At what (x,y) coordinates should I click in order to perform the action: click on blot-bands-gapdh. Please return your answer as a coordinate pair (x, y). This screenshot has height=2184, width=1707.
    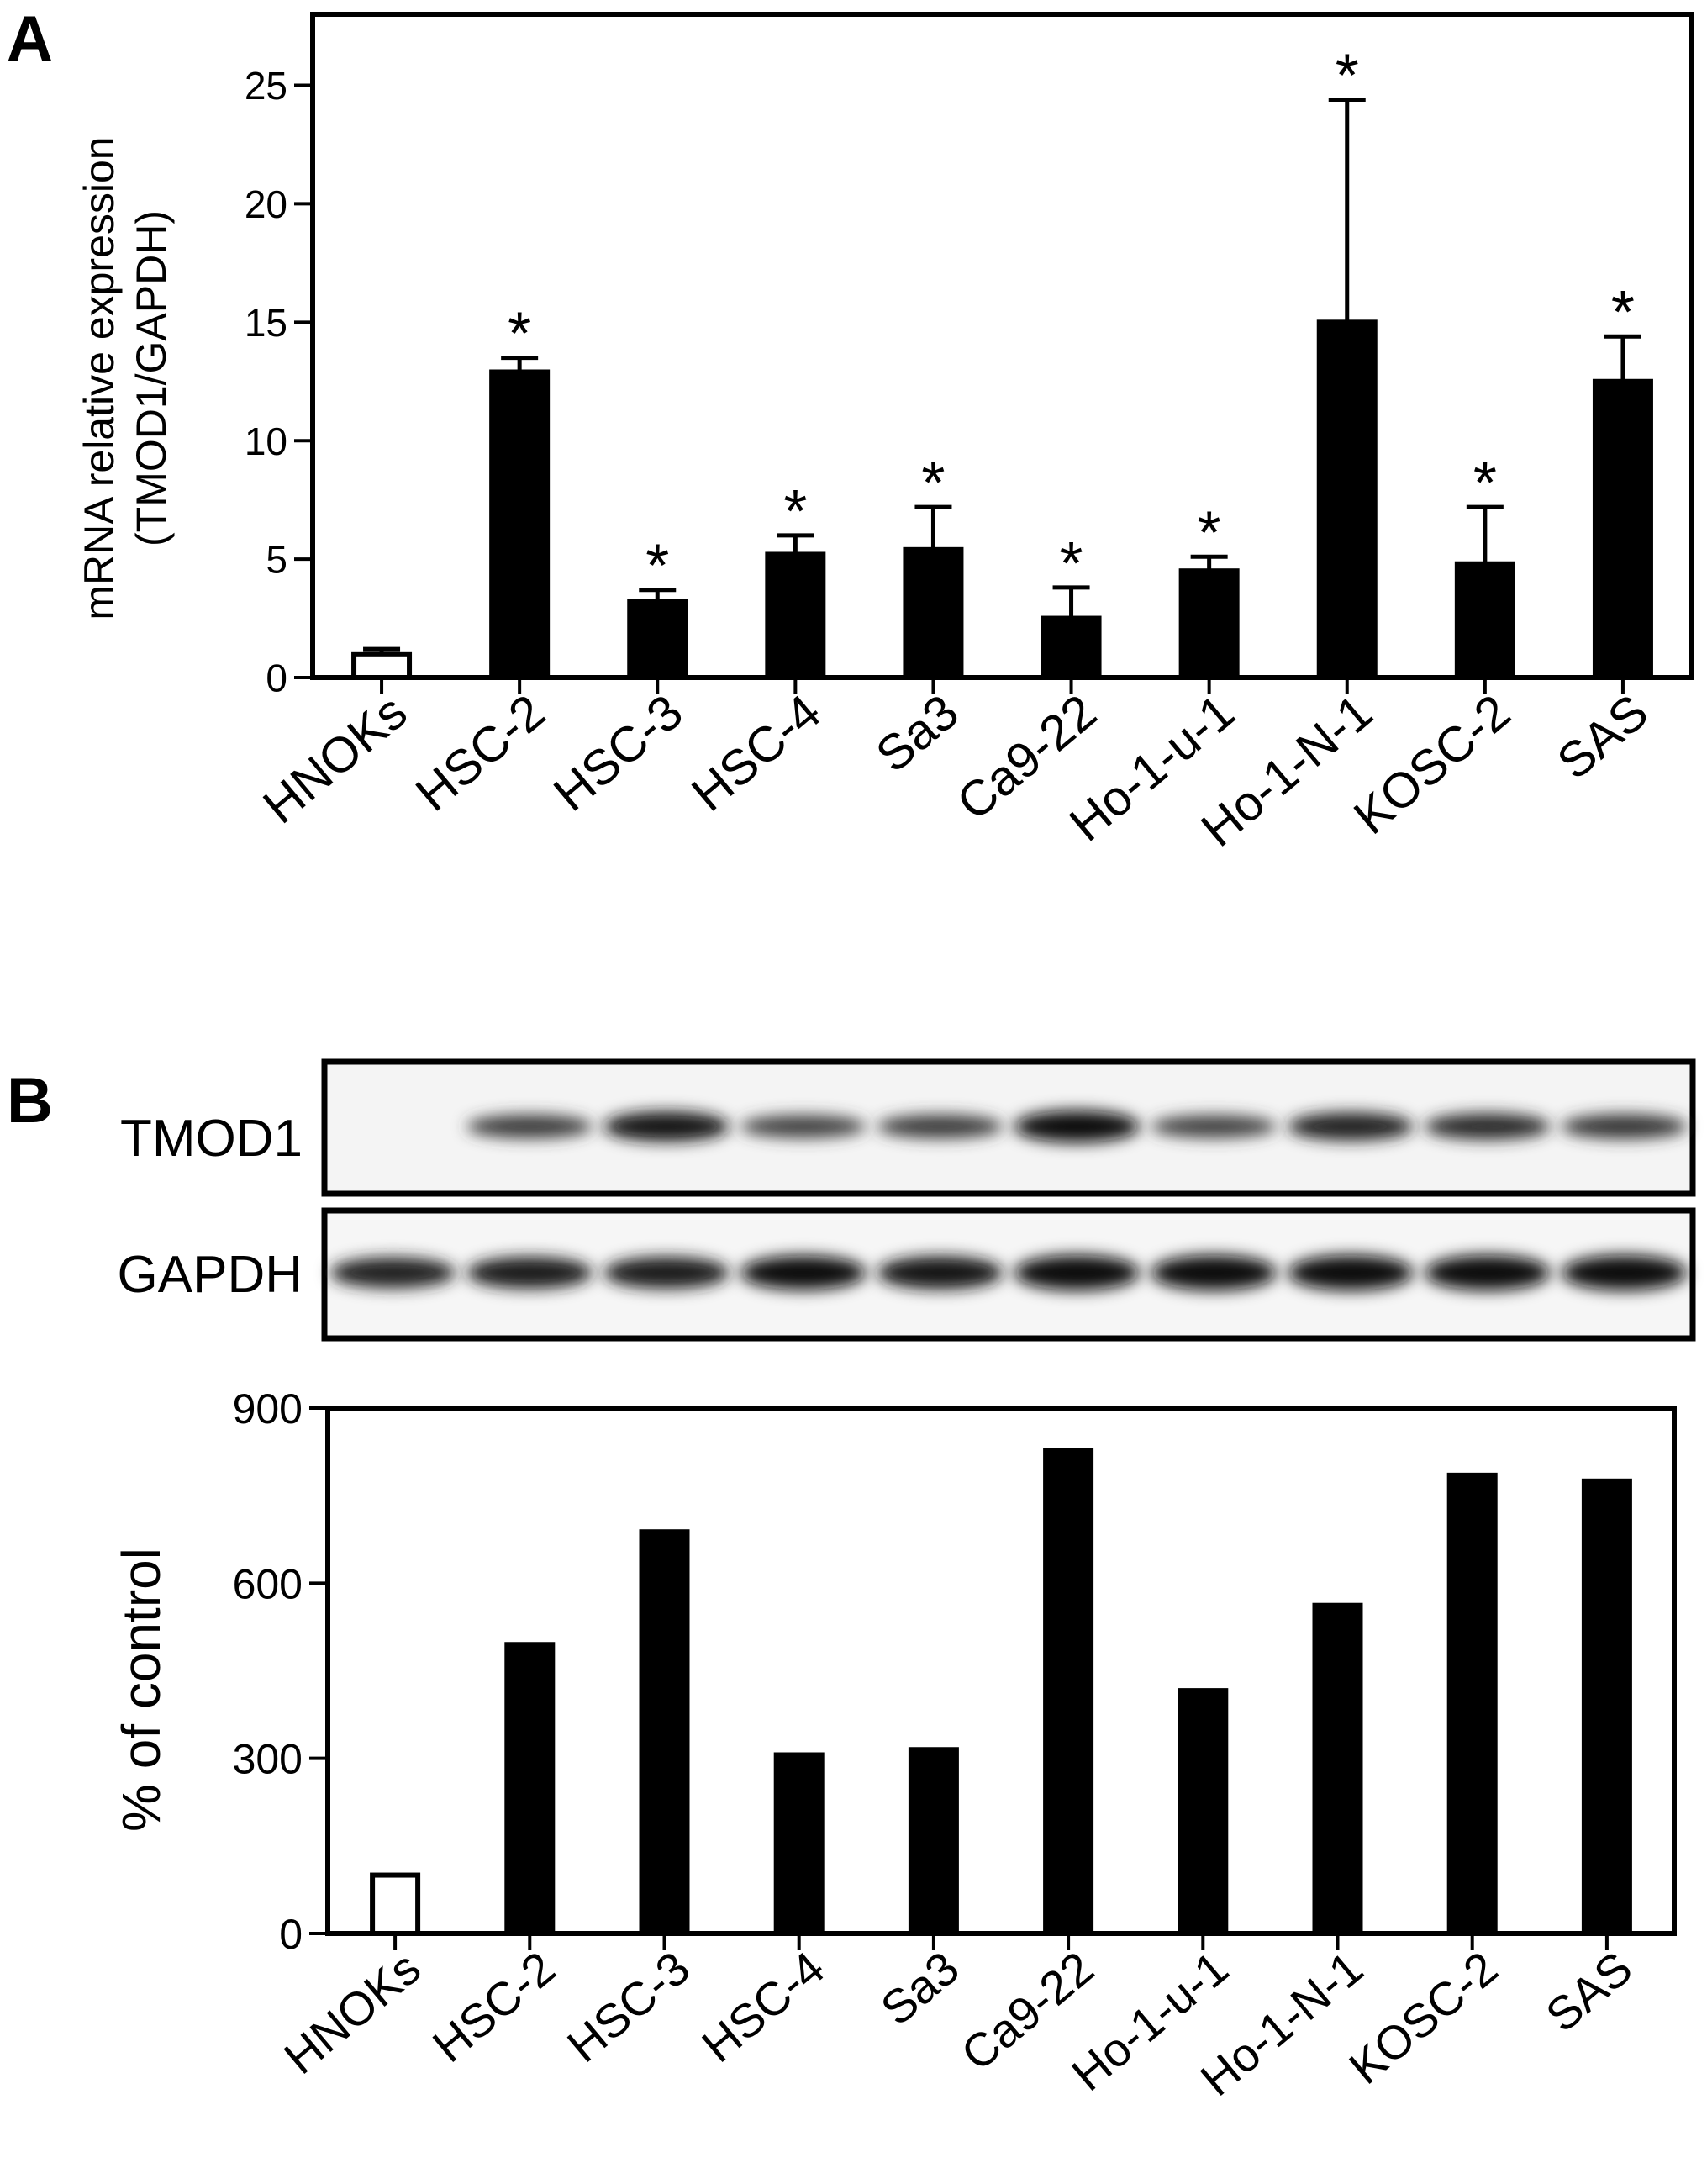
    Looking at the image, I should click on (1008, 1272).